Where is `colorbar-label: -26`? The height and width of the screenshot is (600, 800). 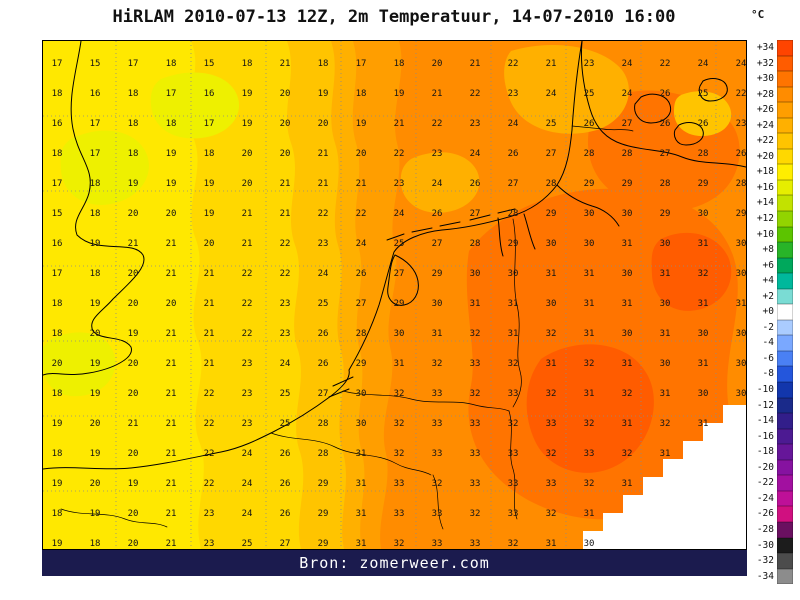 colorbar-label: -26 is located at coordinates (765, 514).